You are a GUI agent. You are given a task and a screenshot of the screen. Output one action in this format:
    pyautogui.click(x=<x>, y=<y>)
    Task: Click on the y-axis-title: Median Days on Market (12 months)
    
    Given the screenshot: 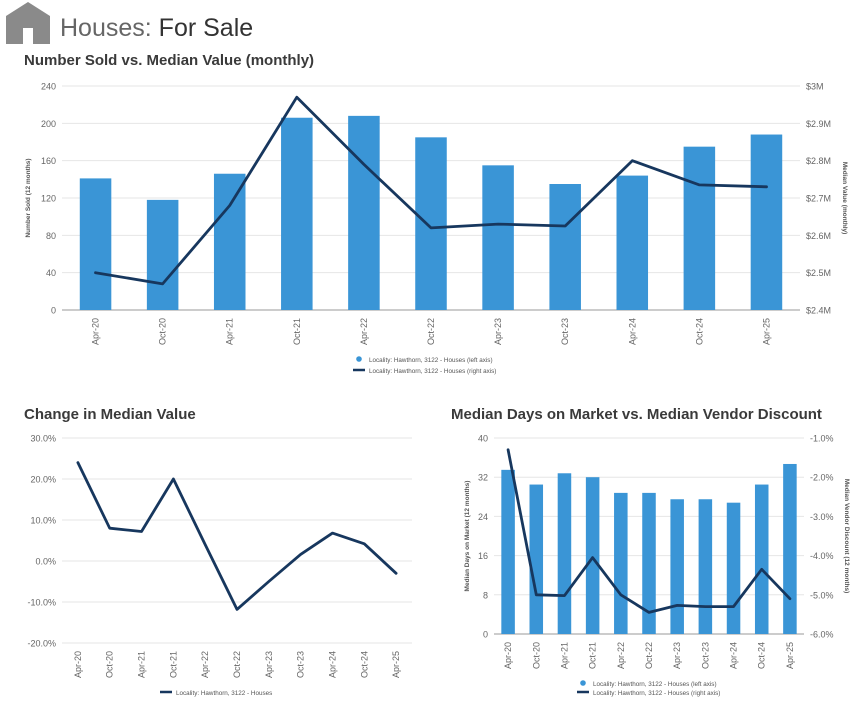 What is the action you would take?
    pyautogui.click(x=467, y=536)
    